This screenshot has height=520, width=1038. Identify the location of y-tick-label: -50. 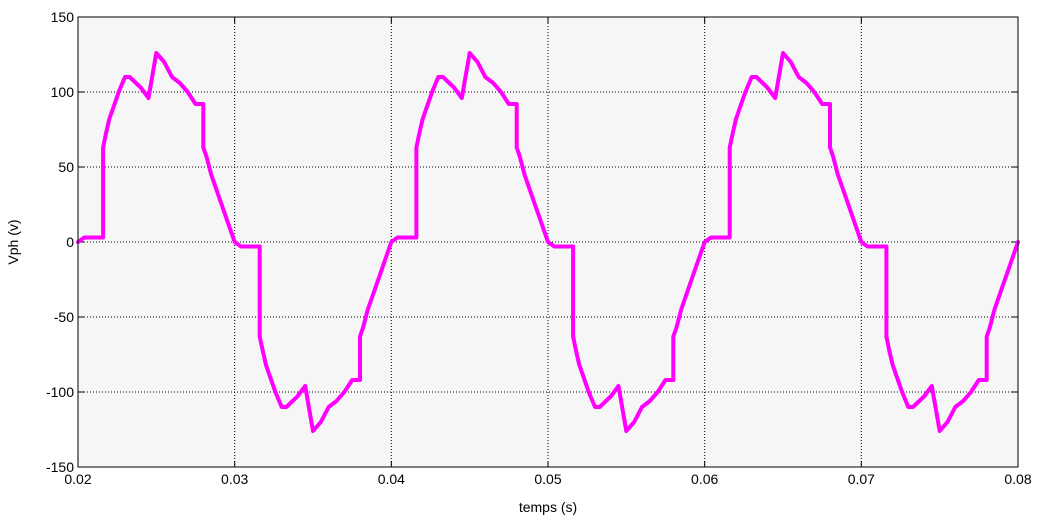
(64, 317).